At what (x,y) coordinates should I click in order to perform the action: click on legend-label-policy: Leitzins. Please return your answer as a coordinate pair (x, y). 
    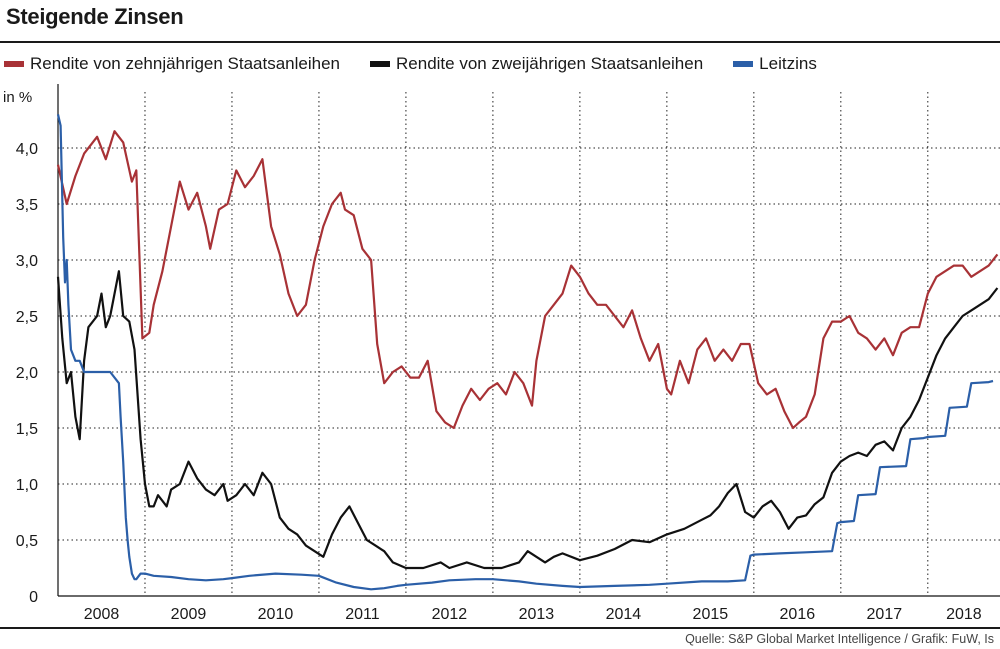
    Looking at the image, I should click on (788, 63).